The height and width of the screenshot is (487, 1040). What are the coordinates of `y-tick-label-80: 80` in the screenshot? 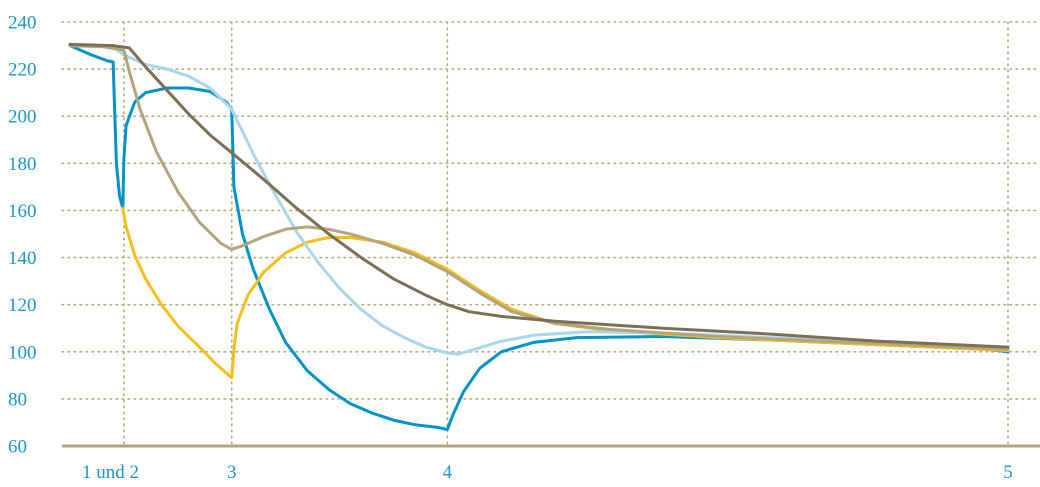 It's located at (17, 399).